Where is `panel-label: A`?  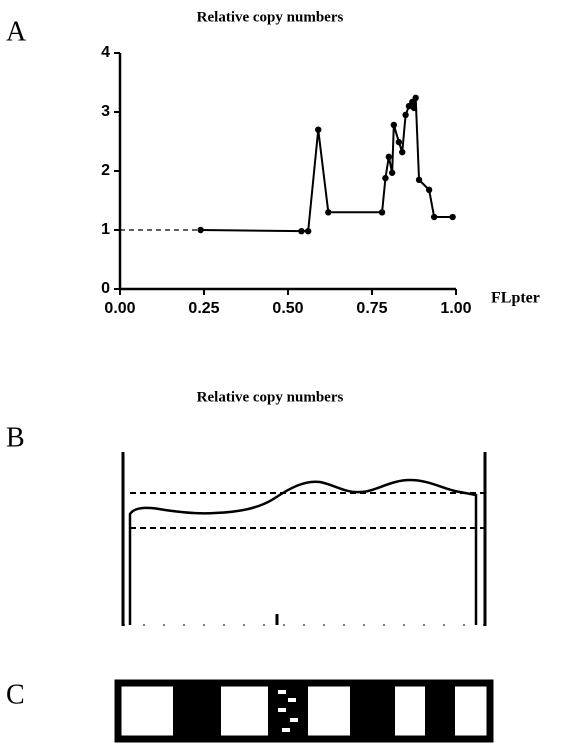 panel-label: A is located at coordinates (16, 31).